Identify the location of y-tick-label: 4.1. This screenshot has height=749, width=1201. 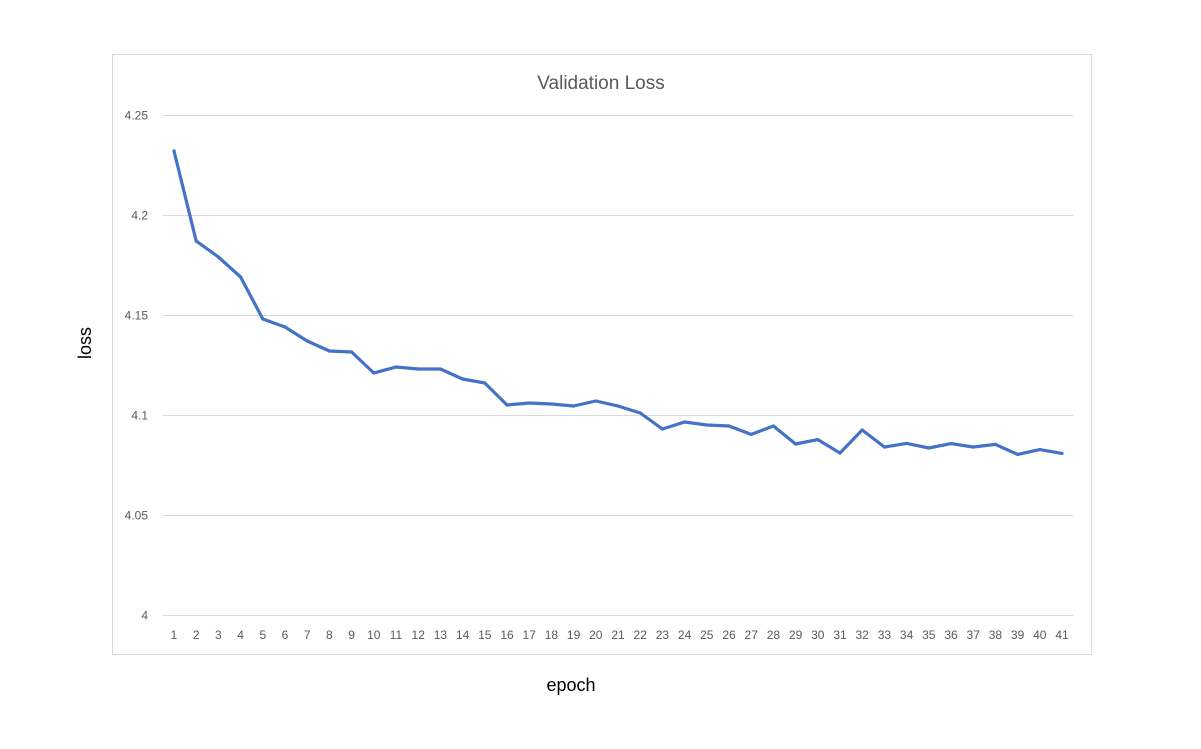
(139, 416).